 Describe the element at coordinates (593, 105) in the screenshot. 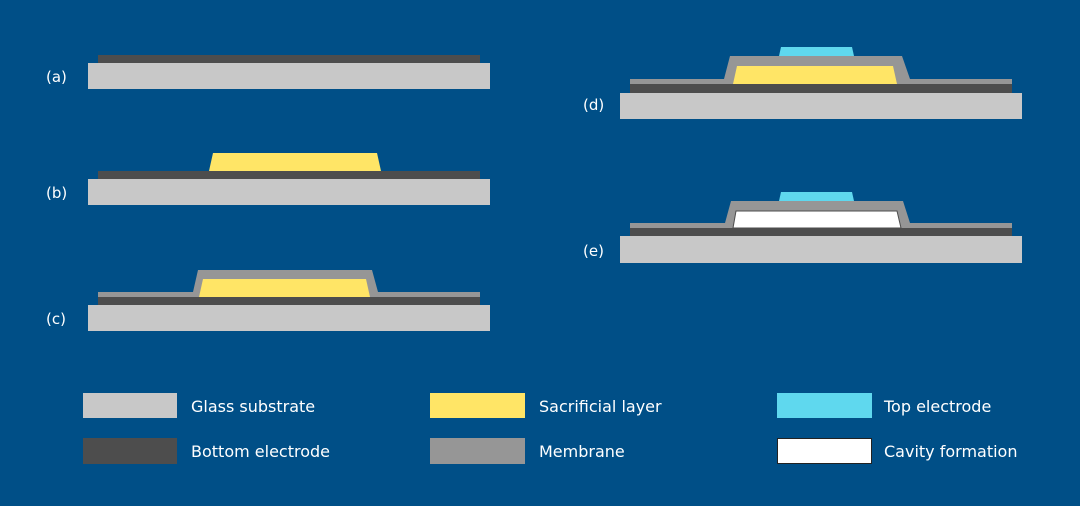

I see `step-label-d: (d)` at that location.